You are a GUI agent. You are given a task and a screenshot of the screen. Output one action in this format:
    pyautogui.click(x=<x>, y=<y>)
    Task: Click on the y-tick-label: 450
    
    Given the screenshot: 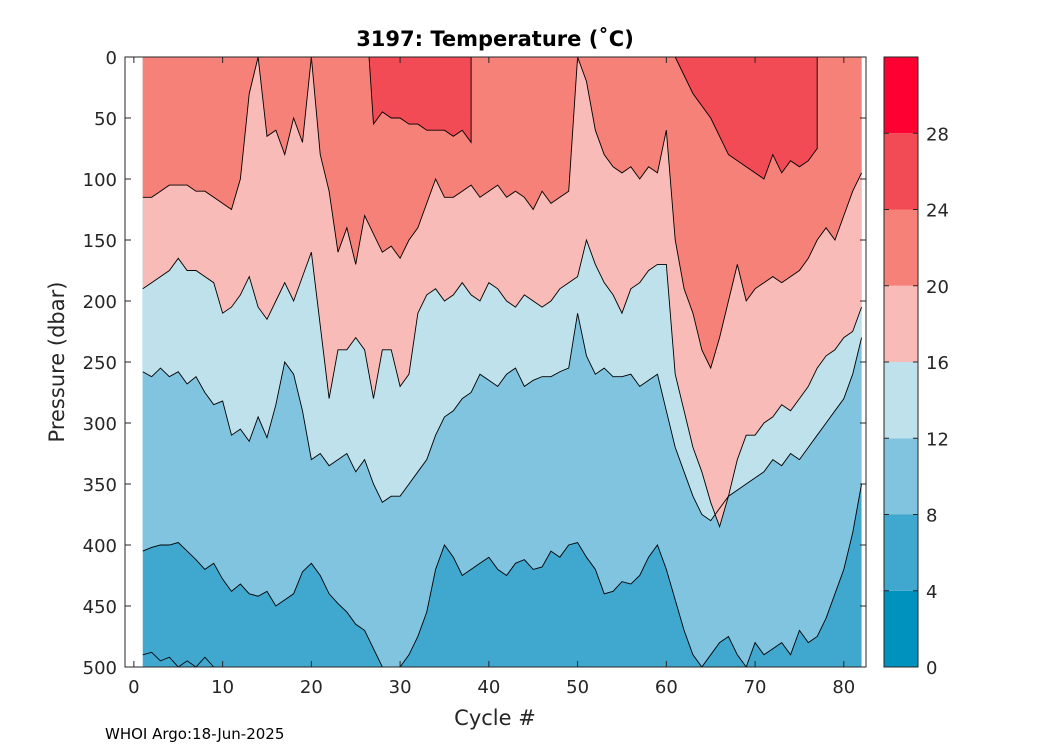 What is the action you would take?
    pyautogui.click(x=100, y=607)
    